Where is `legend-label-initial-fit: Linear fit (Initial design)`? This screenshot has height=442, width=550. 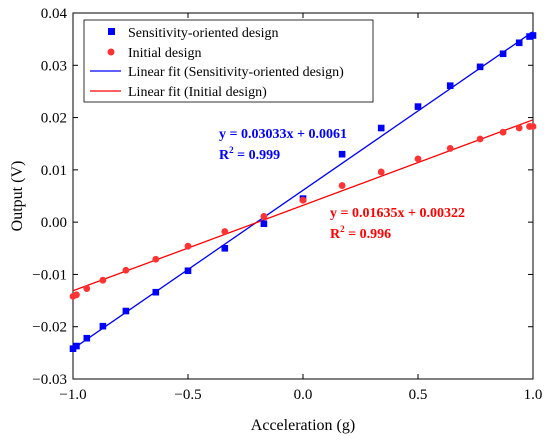
legend-label-initial-fit: Linear fit (Initial design) is located at coordinates (197, 92).